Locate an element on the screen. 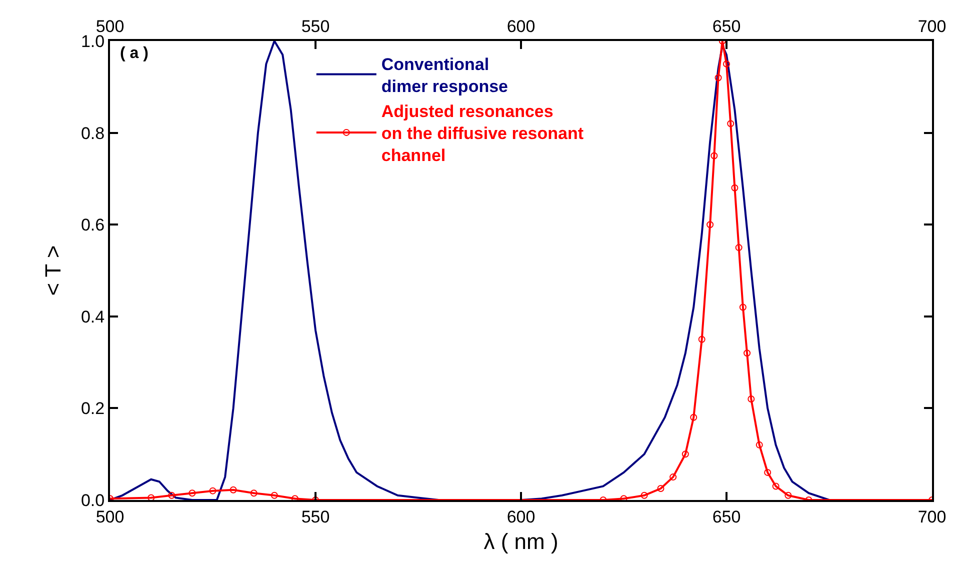  x-tick-label: 550 is located at coordinates (315, 26).